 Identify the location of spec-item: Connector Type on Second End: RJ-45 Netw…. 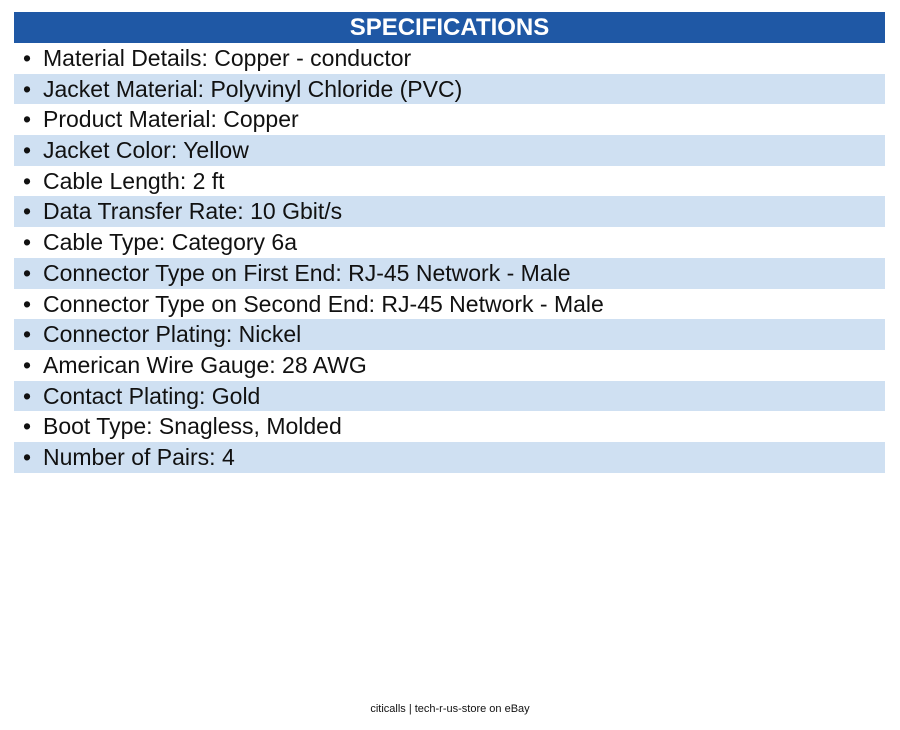
(449, 304).